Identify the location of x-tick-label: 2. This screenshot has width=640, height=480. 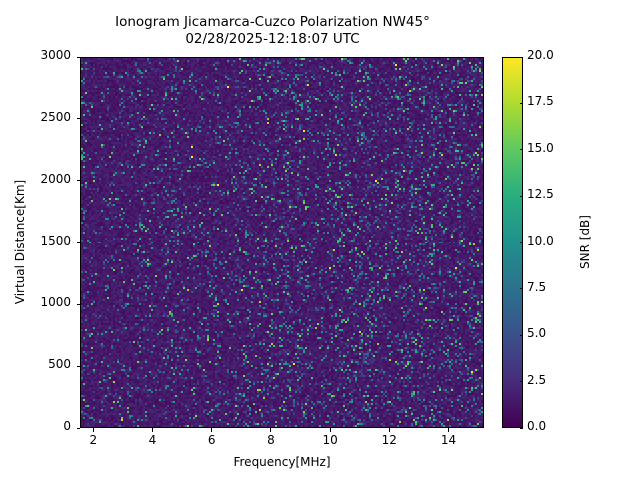
(93, 440).